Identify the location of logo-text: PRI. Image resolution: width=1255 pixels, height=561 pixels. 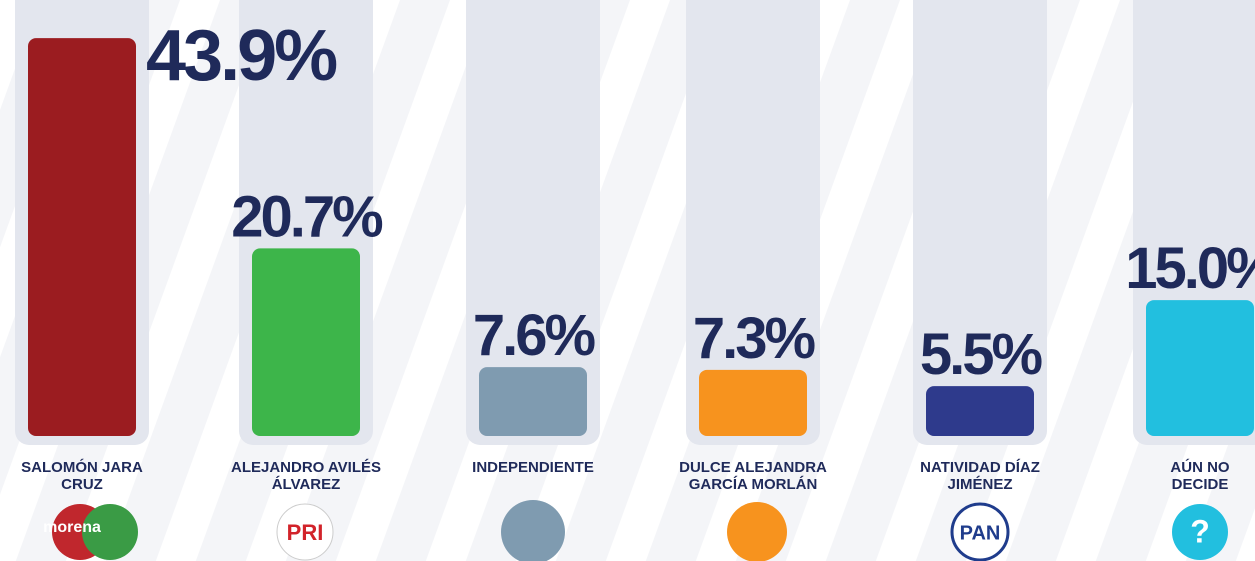
(305, 532).